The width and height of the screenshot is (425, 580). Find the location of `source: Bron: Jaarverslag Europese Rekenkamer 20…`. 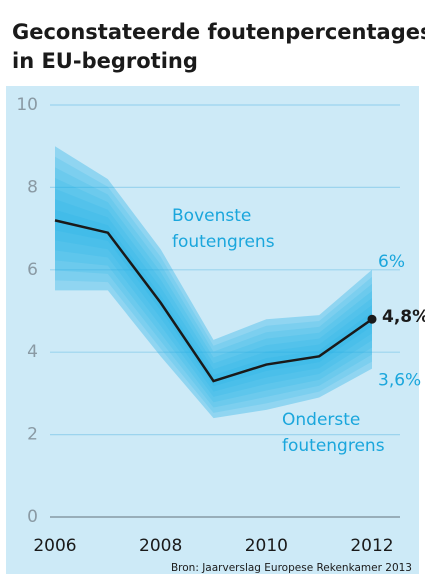

source: Bron: Jaarverslag Europese Rekenkamer 20… is located at coordinates (291, 568).